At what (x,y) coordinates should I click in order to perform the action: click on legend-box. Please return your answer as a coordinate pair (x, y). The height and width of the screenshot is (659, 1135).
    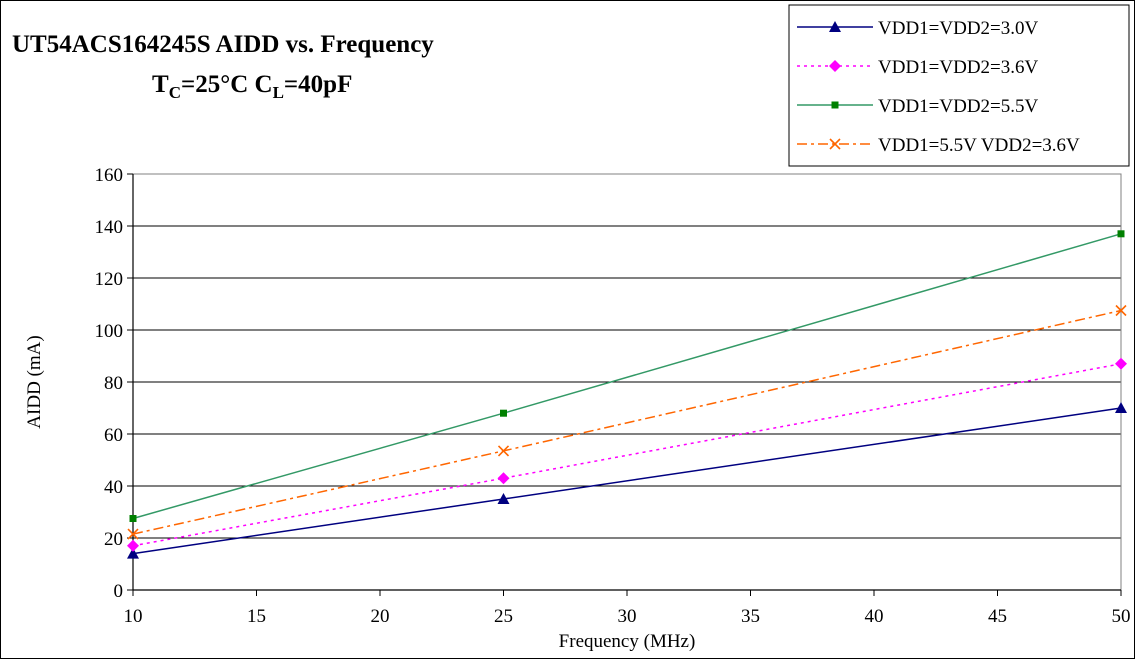
    Looking at the image, I should click on (959, 85).